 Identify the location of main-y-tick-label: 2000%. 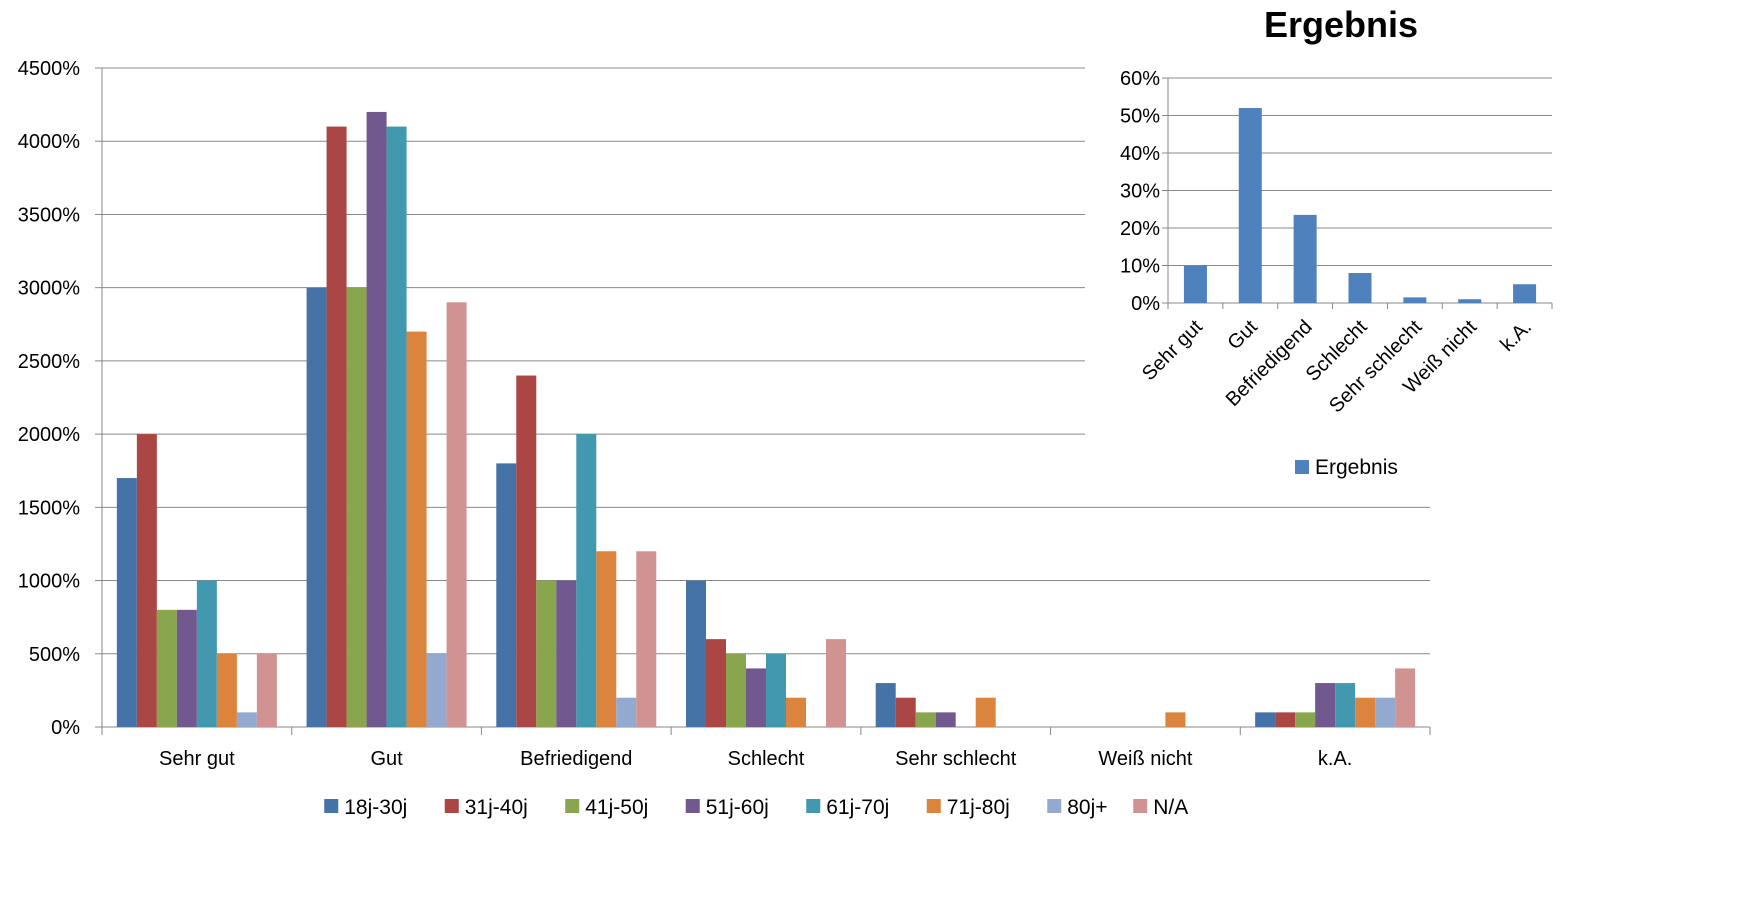
(49, 435).